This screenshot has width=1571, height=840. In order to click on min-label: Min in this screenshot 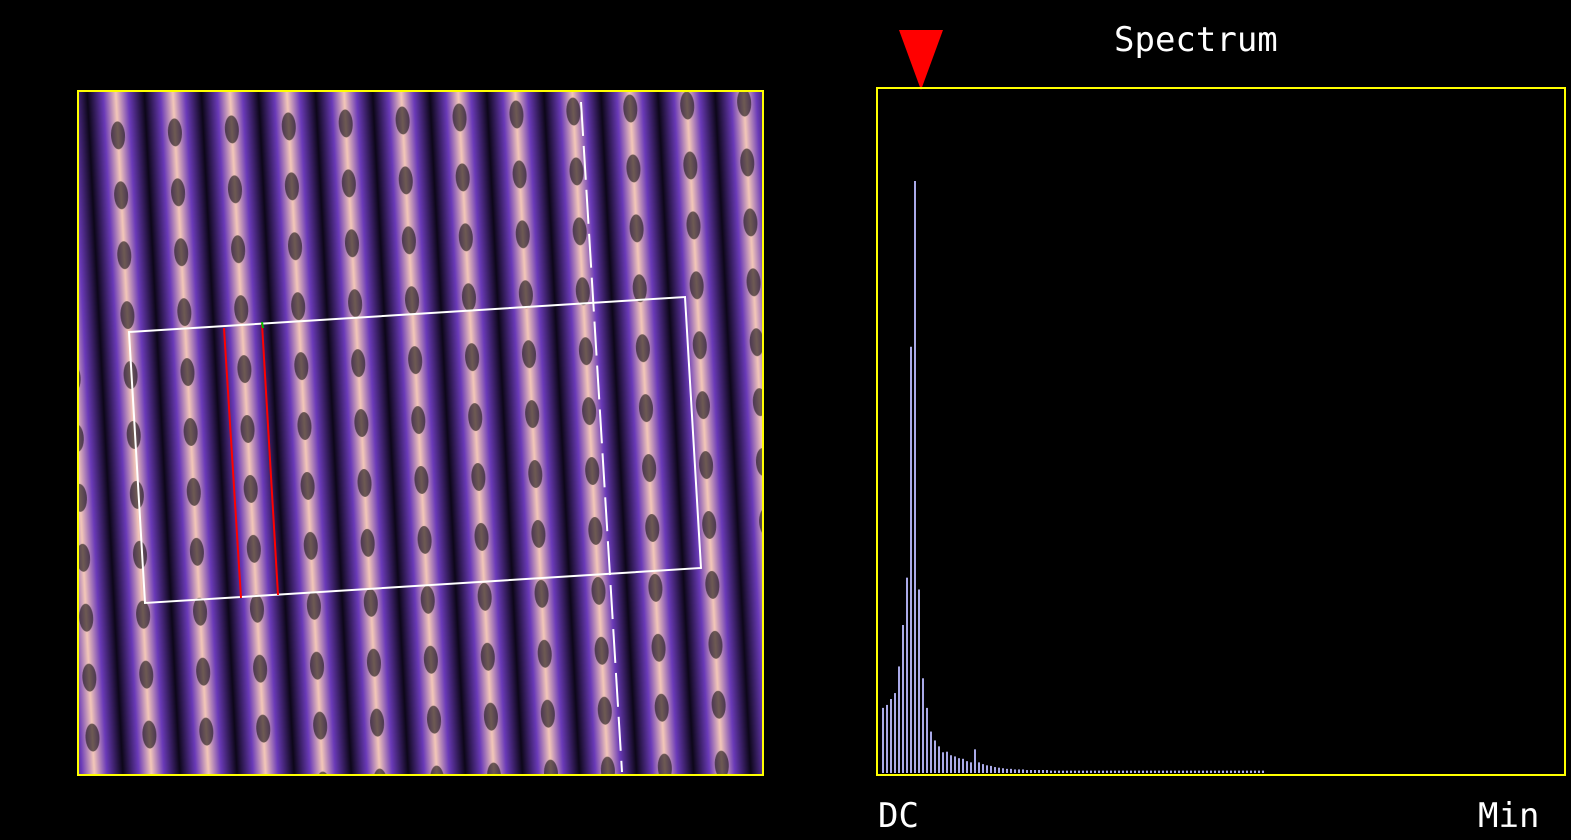, I will do `click(1509, 816)`.